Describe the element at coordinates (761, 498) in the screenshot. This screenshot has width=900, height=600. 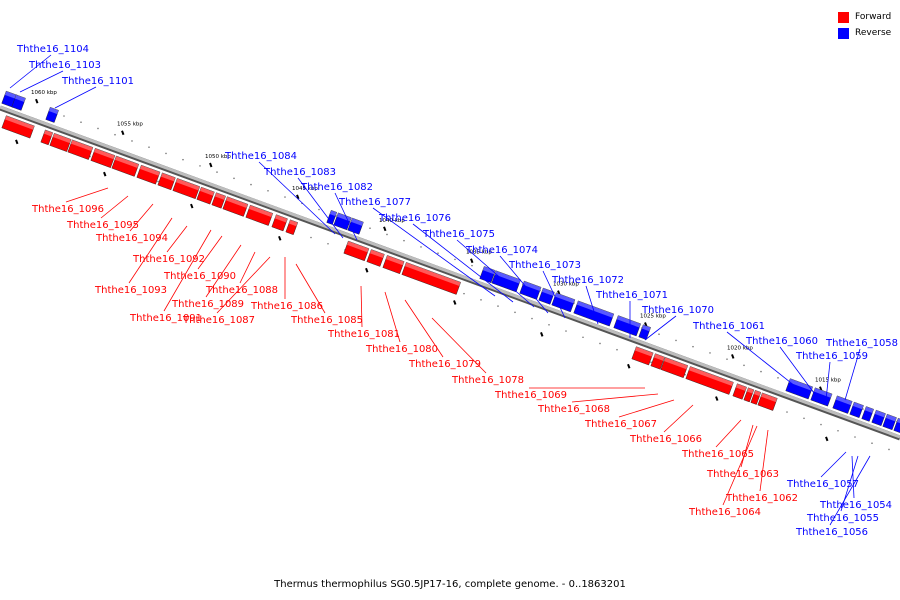
I see `gene-label: Ththe16_1062` at that location.